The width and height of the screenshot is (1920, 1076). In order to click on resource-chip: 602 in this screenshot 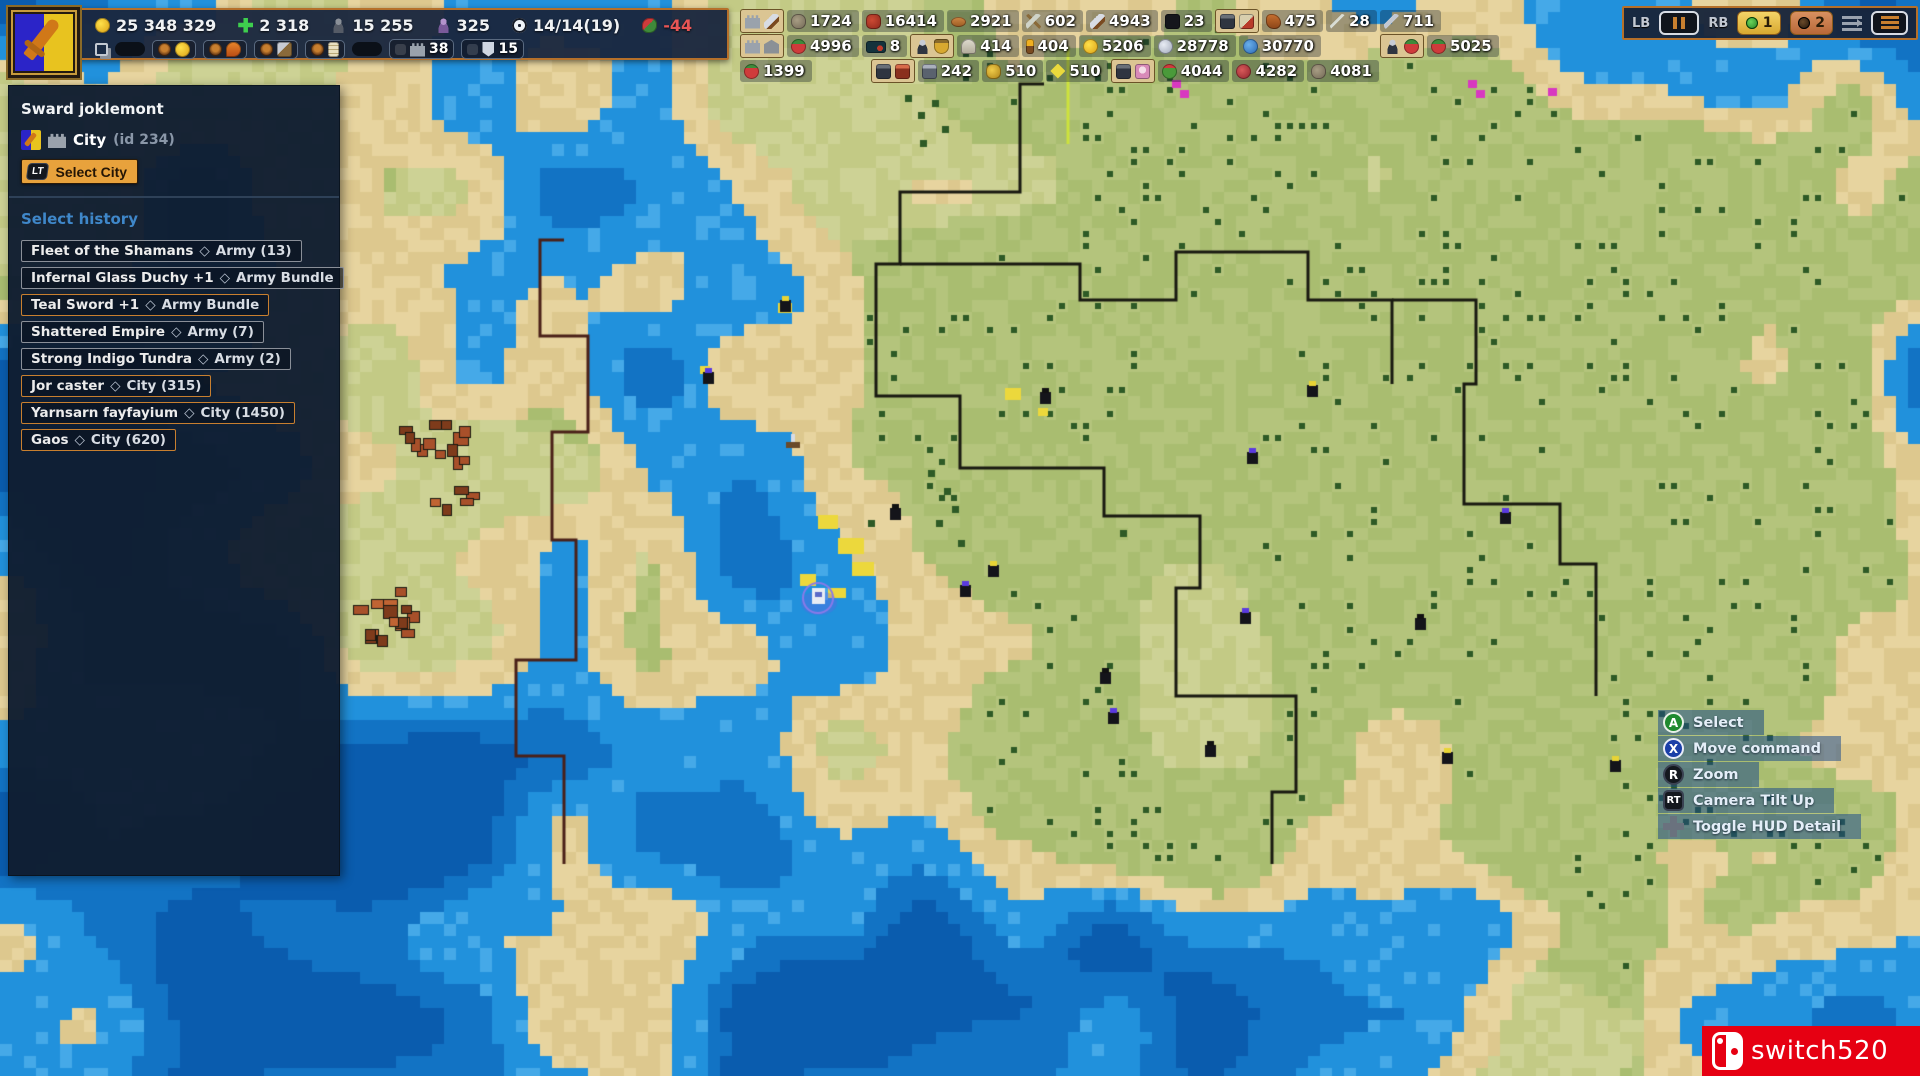, I will do `click(1052, 21)`.